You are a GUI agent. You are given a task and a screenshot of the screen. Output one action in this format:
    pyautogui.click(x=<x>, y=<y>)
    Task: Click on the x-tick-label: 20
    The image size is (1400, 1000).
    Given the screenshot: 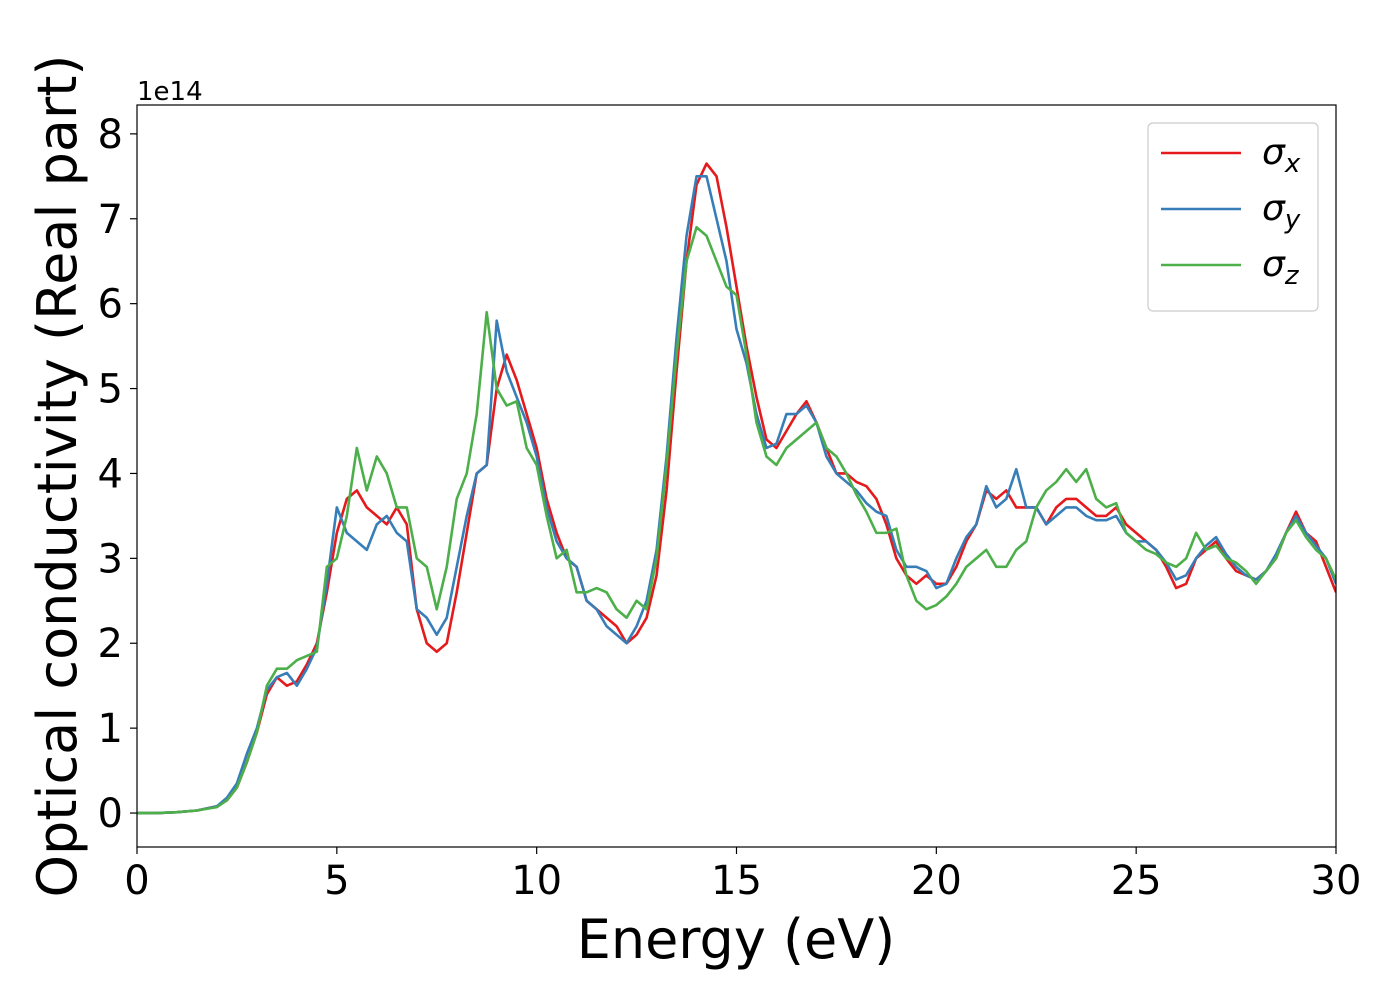 What is the action you would take?
    pyautogui.click(x=936, y=881)
    